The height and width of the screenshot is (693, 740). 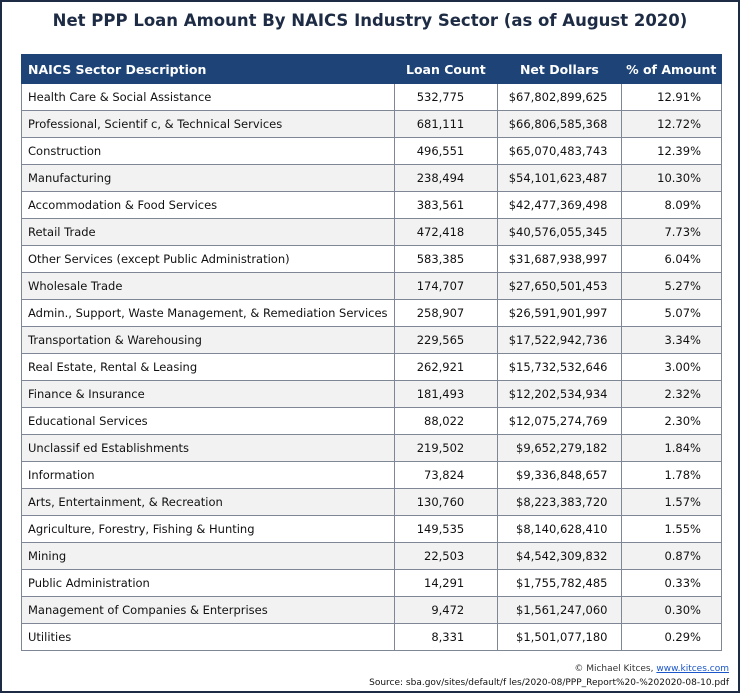 What do you see at coordinates (614, 669) in the screenshot?
I see `credit-author: © Michael Kitces,` at bounding box center [614, 669].